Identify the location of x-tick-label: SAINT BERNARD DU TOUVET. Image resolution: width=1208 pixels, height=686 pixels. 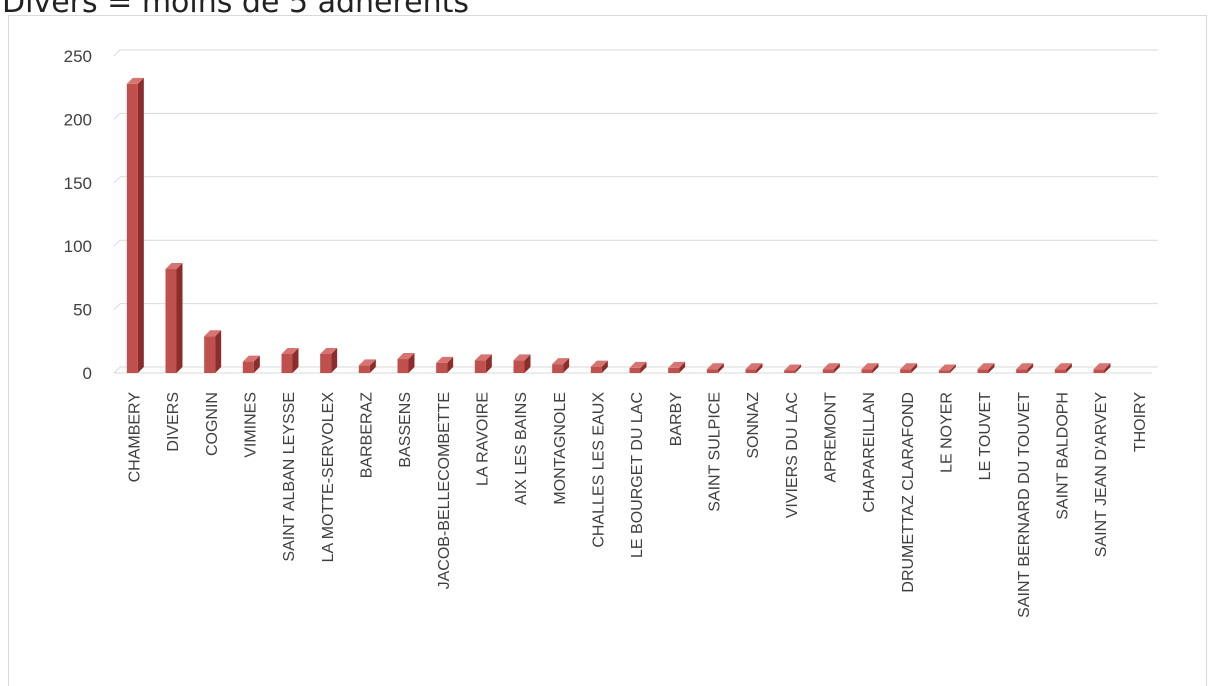
(1024, 505).